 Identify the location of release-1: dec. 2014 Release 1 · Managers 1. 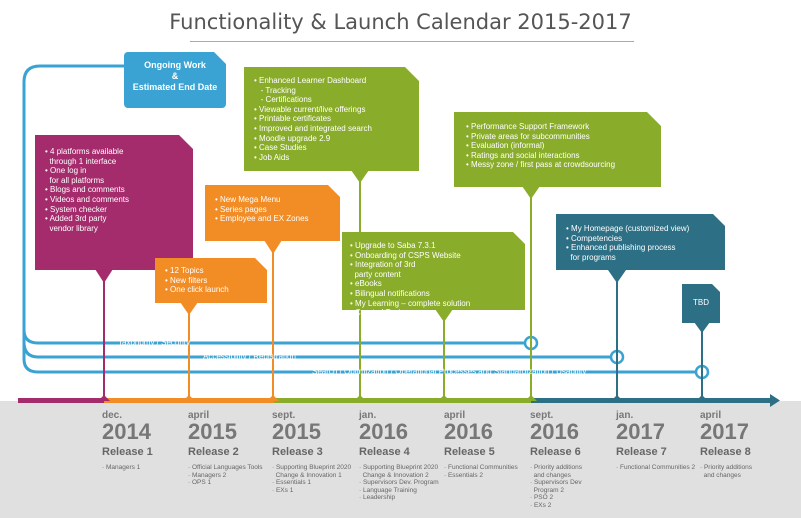
(127, 441).